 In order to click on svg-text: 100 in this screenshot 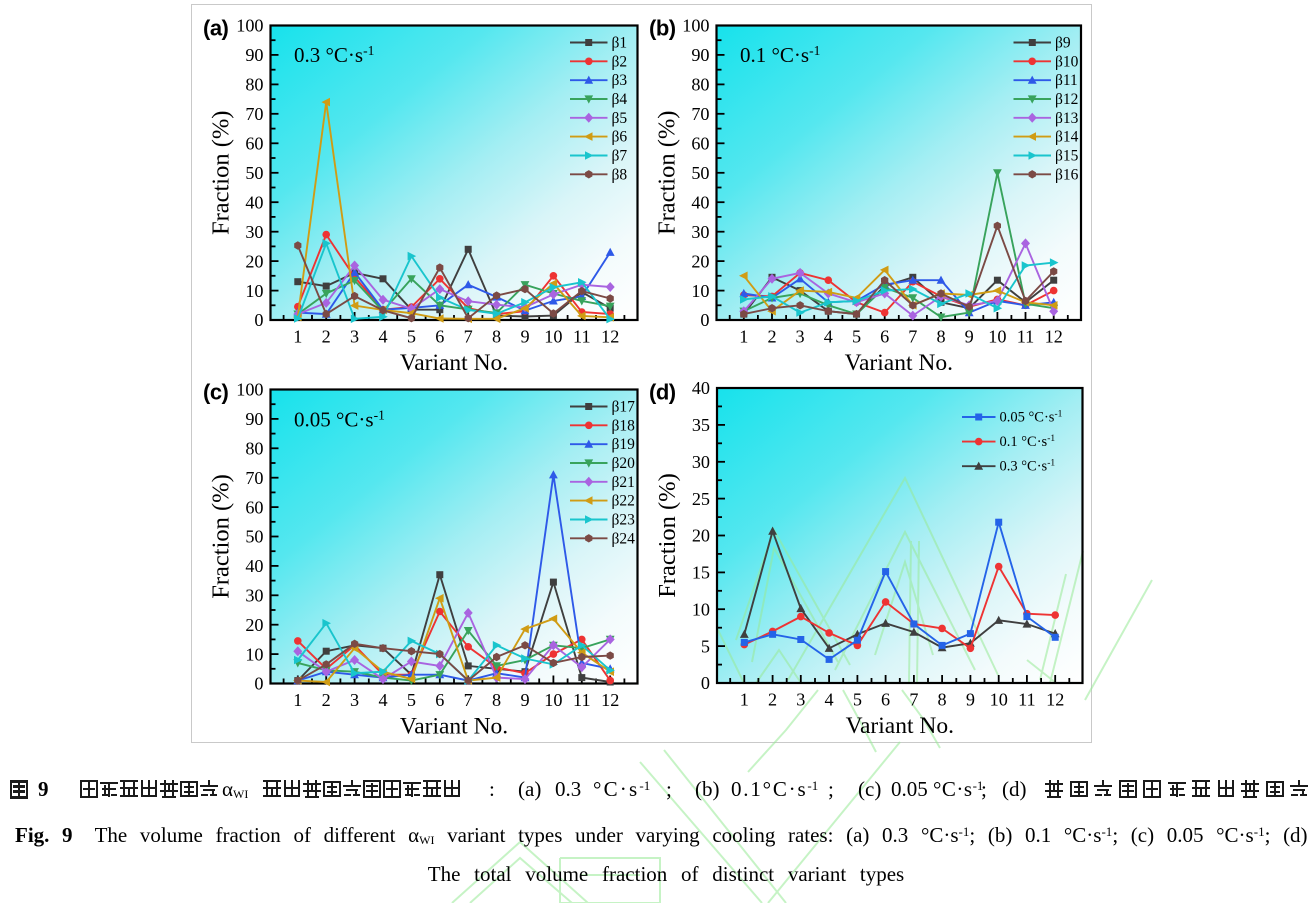, I will do `click(695, 26)`.